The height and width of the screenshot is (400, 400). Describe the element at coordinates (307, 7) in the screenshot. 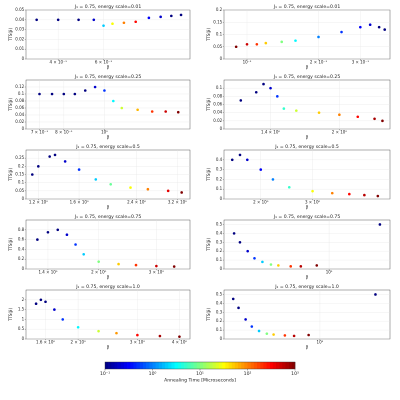

I see `subplot-title: J₁ = 0.75, energy scale=0.01` at that location.